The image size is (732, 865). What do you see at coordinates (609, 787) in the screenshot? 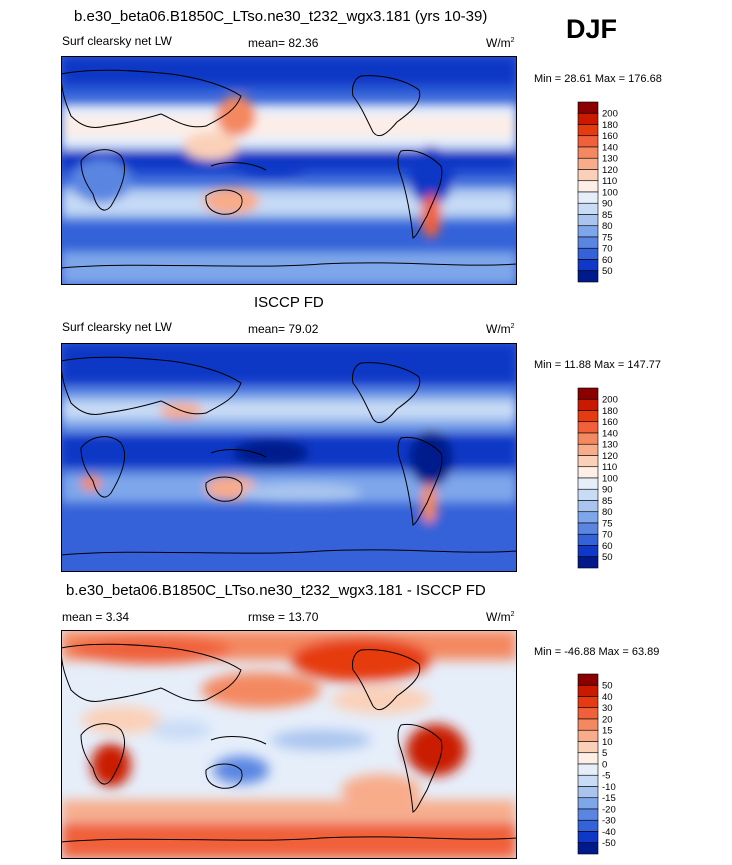
I see `colorbar-level-label: -10` at bounding box center [609, 787].